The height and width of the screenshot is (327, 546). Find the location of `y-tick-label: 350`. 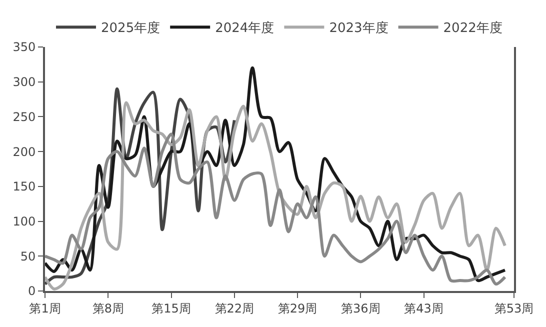

y-tick-label: 350 is located at coordinates (24, 47).